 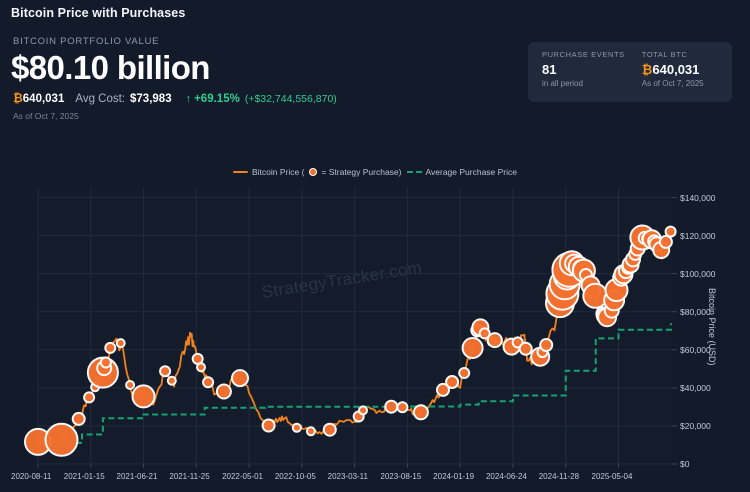 I want to click on x-axis-tick-label: 2024-06-24, so click(x=506, y=476).